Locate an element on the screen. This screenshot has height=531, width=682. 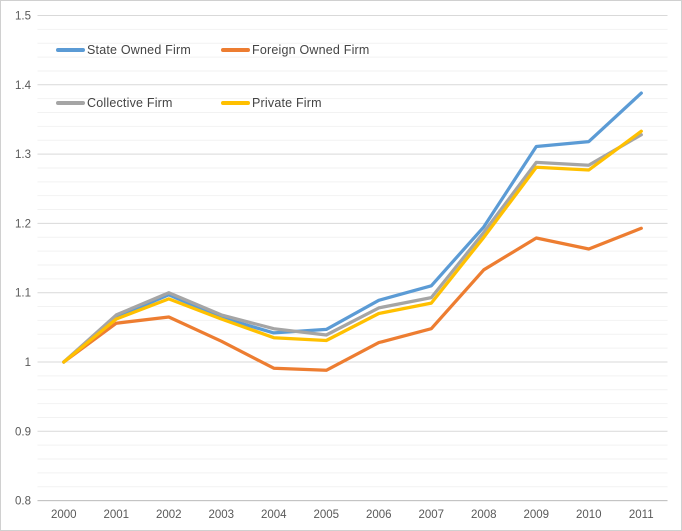
y-tick-label: 1.4 is located at coordinates (23, 86).